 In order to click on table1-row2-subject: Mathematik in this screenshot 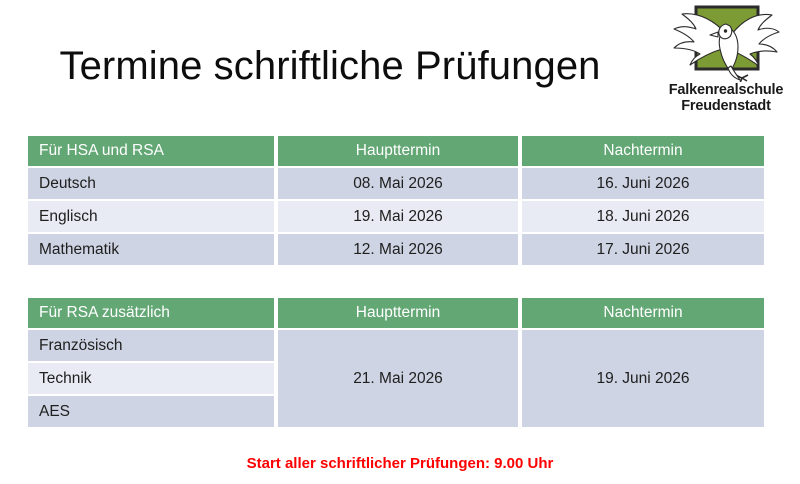, I will do `click(151, 249)`.